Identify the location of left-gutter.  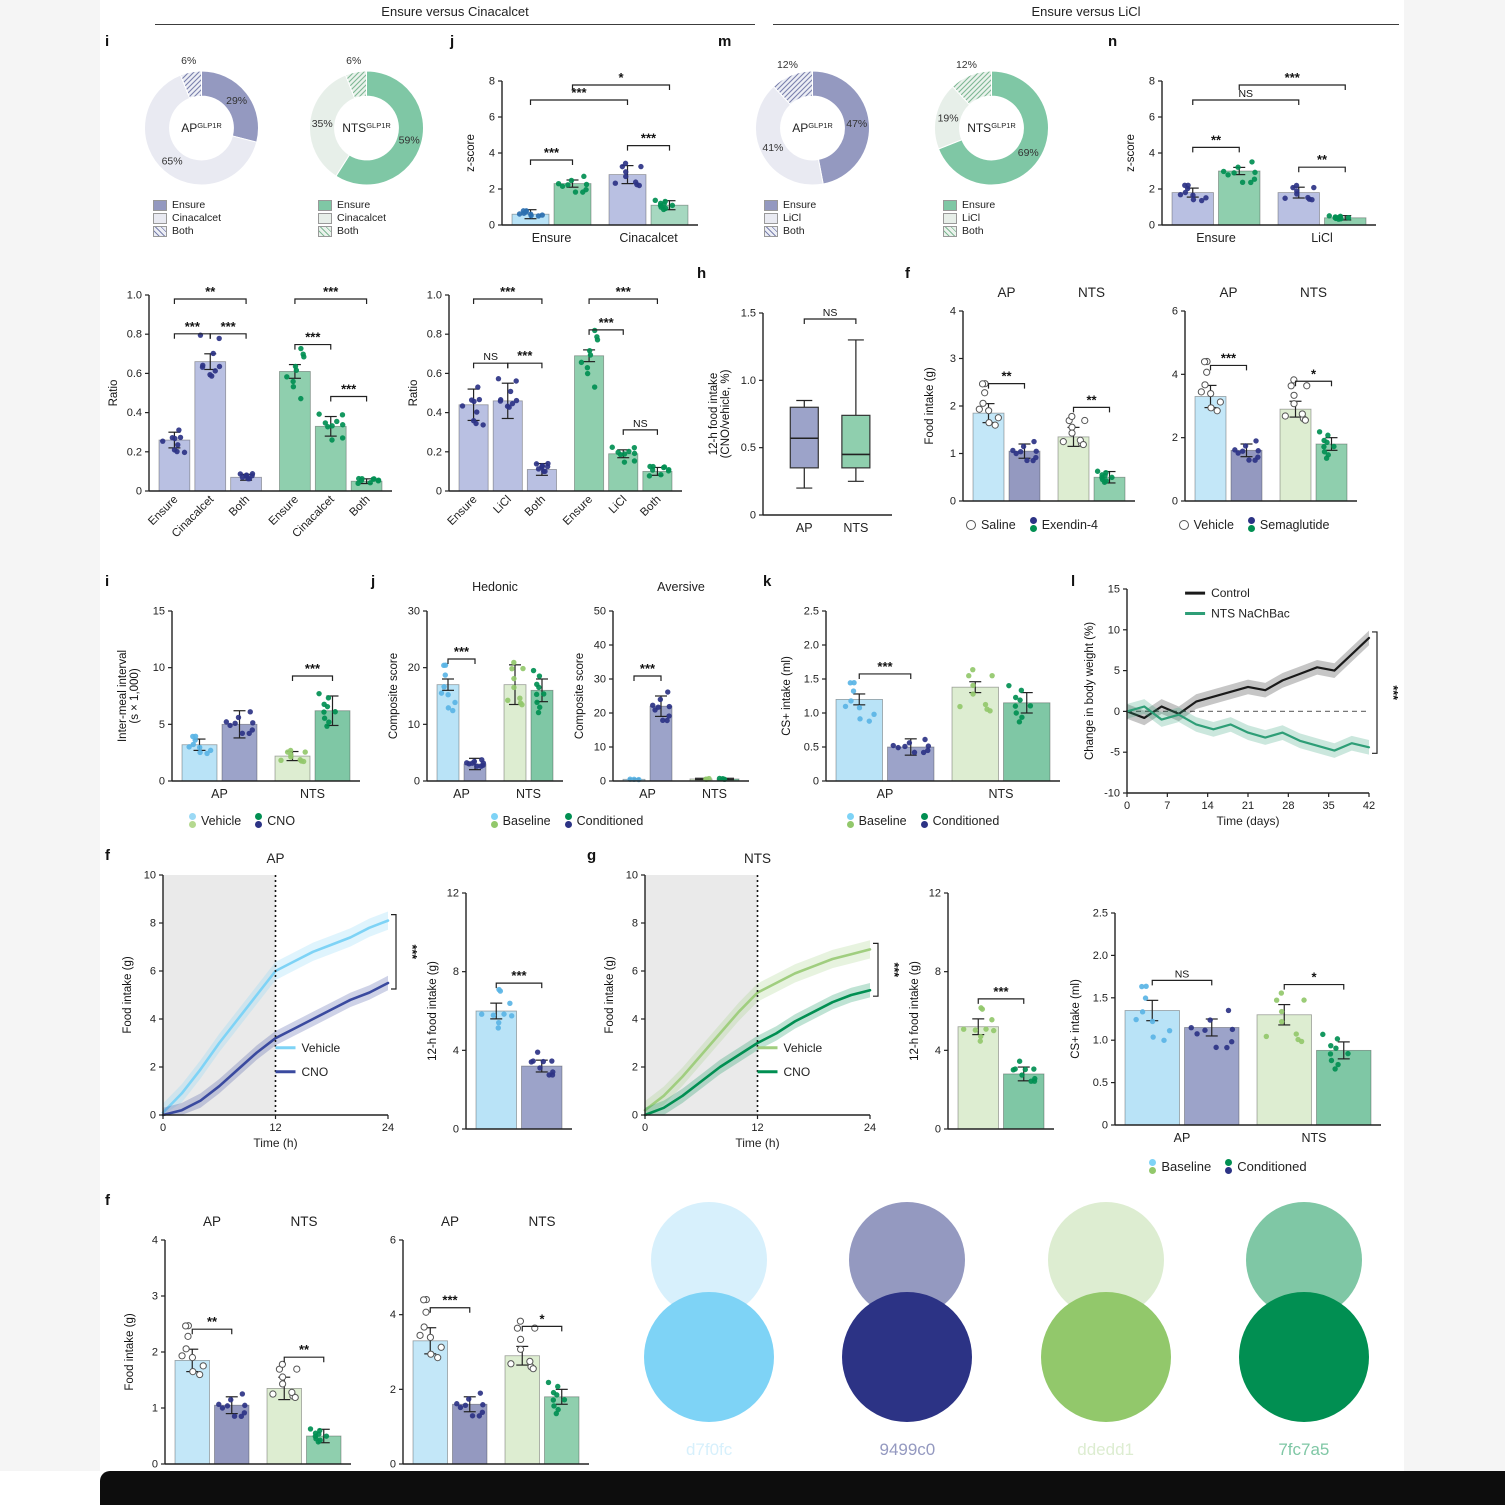
(50, 735).